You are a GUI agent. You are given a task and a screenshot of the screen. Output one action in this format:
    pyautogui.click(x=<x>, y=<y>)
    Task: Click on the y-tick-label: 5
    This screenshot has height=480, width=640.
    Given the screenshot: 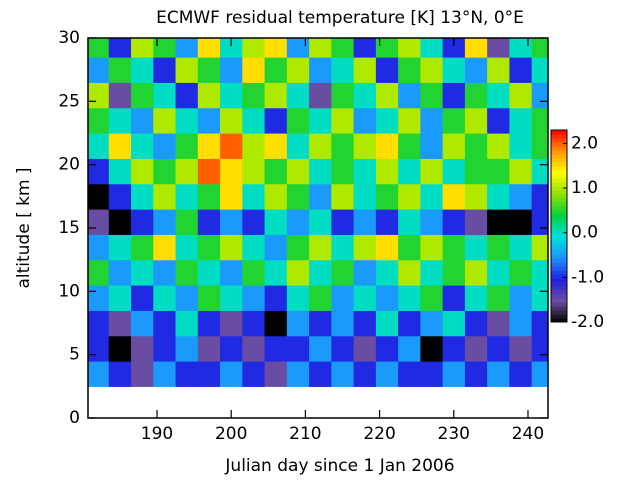 What is the action you would take?
    pyautogui.click(x=74, y=355)
    